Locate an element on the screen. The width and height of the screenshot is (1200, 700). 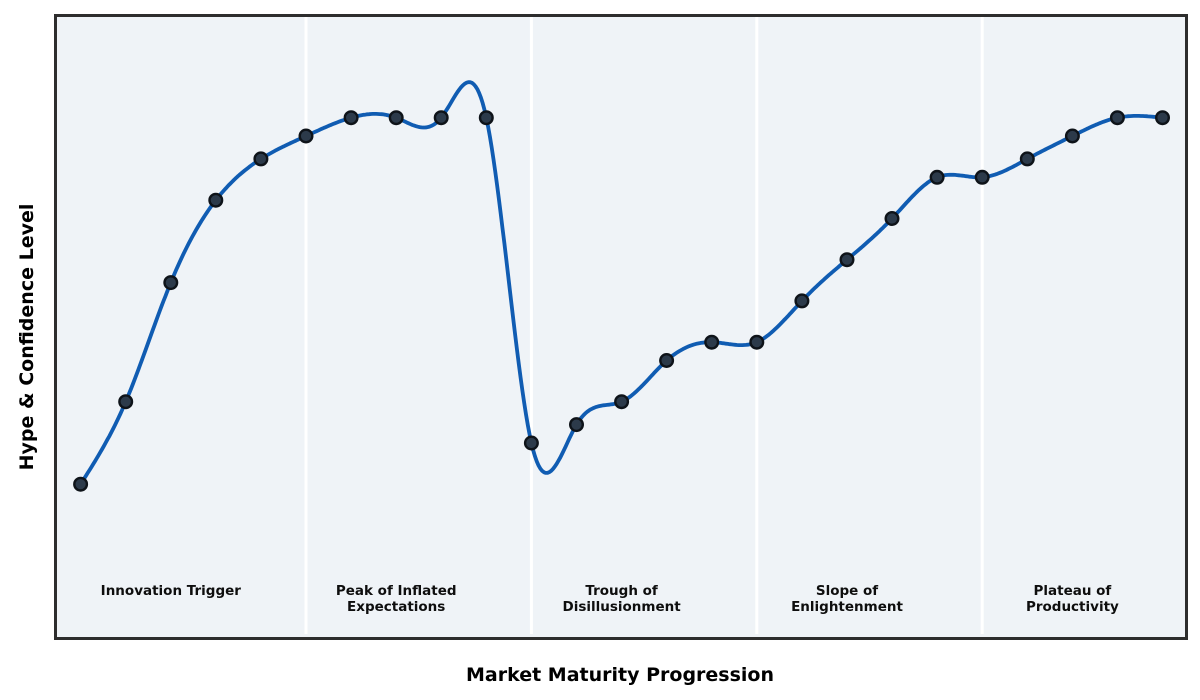
y-axis-label: Hype & Confidence Level is located at coordinates (27, 337).